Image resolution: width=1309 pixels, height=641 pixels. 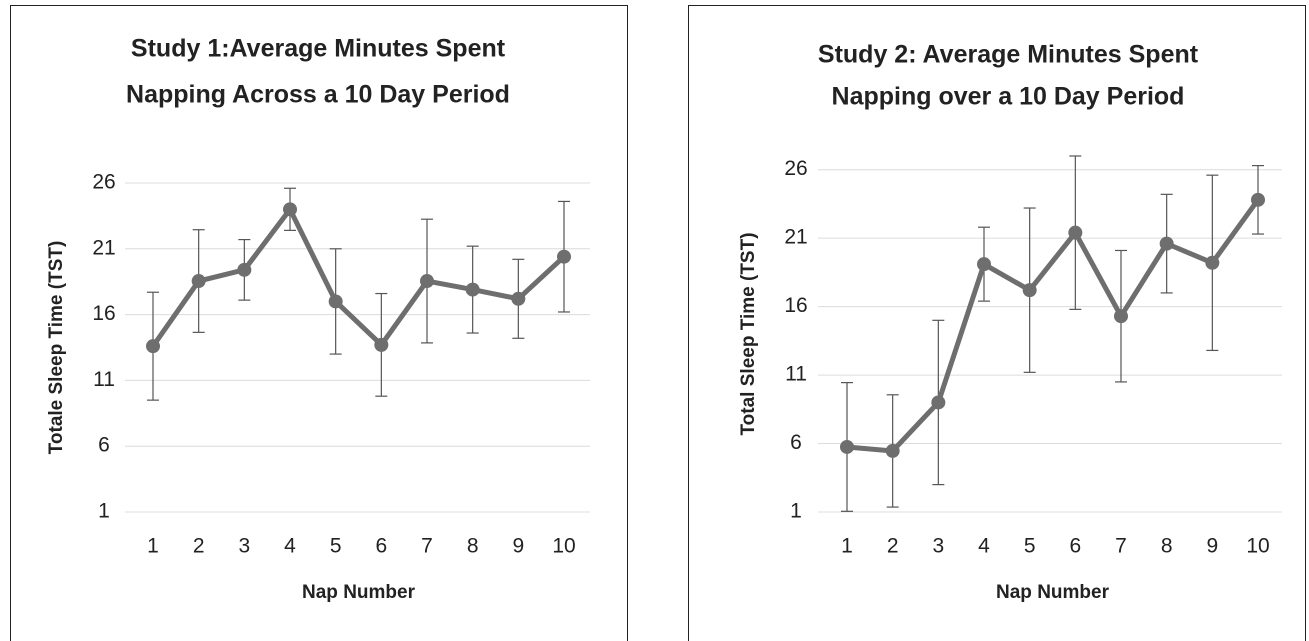 I want to click on chart-title: Study 2: Average Minutes Spent, so click(x=1008, y=55).